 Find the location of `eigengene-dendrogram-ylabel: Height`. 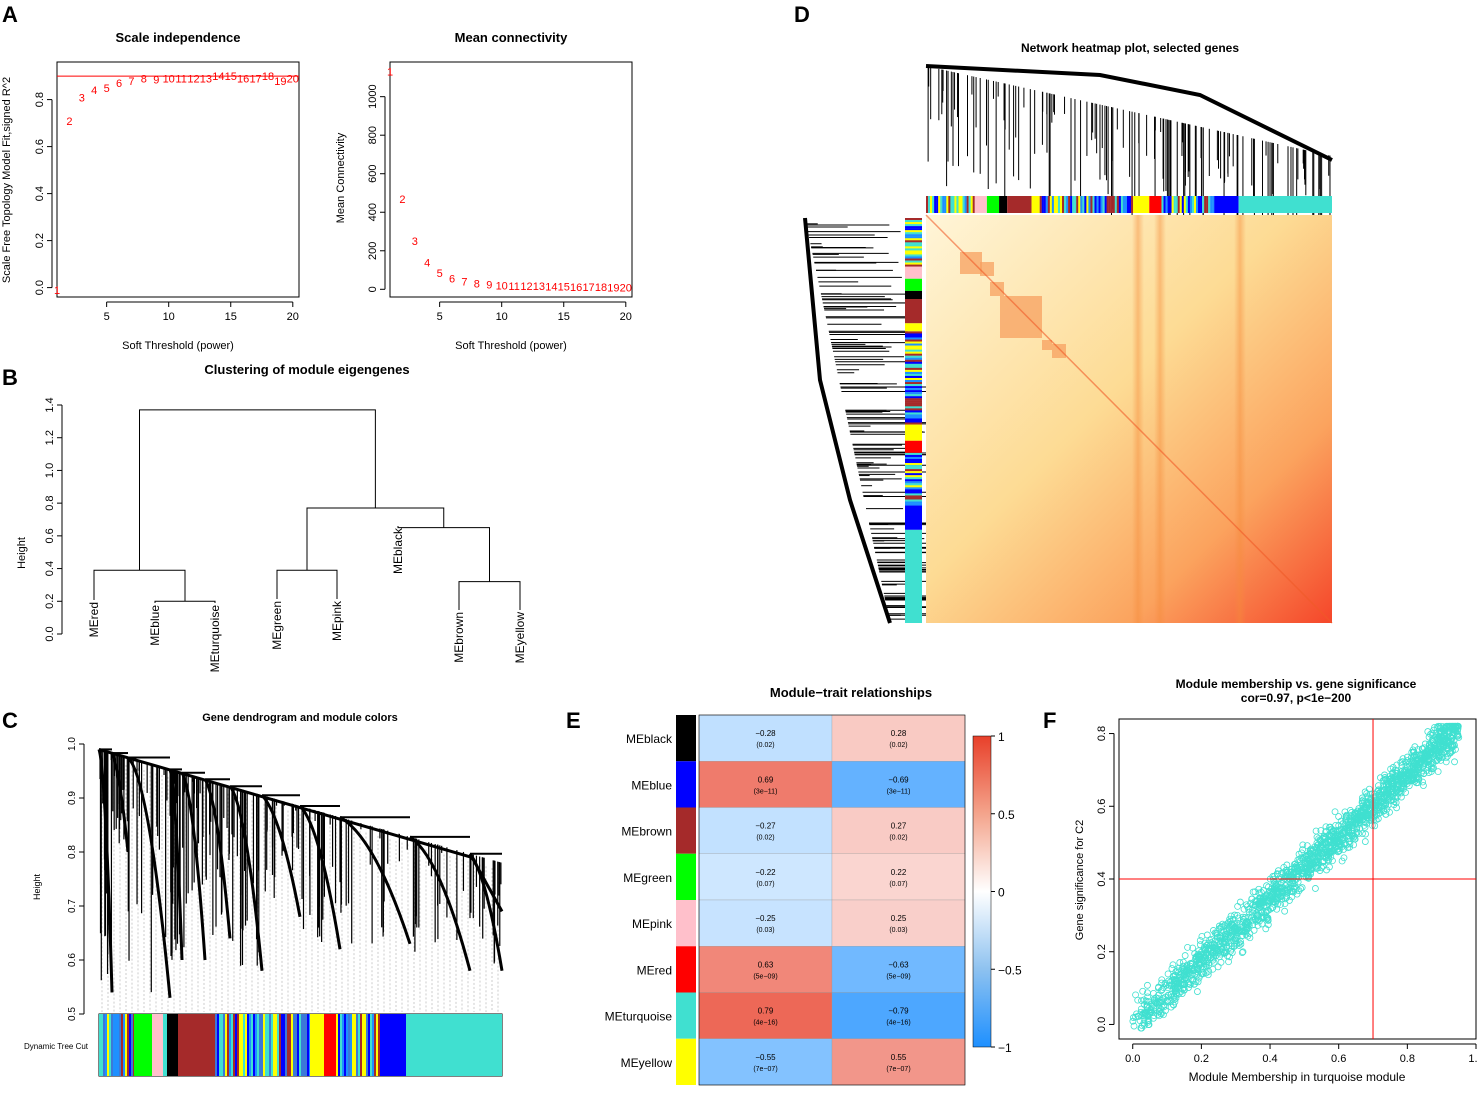

eigengene-dendrogram-ylabel: Height is located at coordinates (22, 553).